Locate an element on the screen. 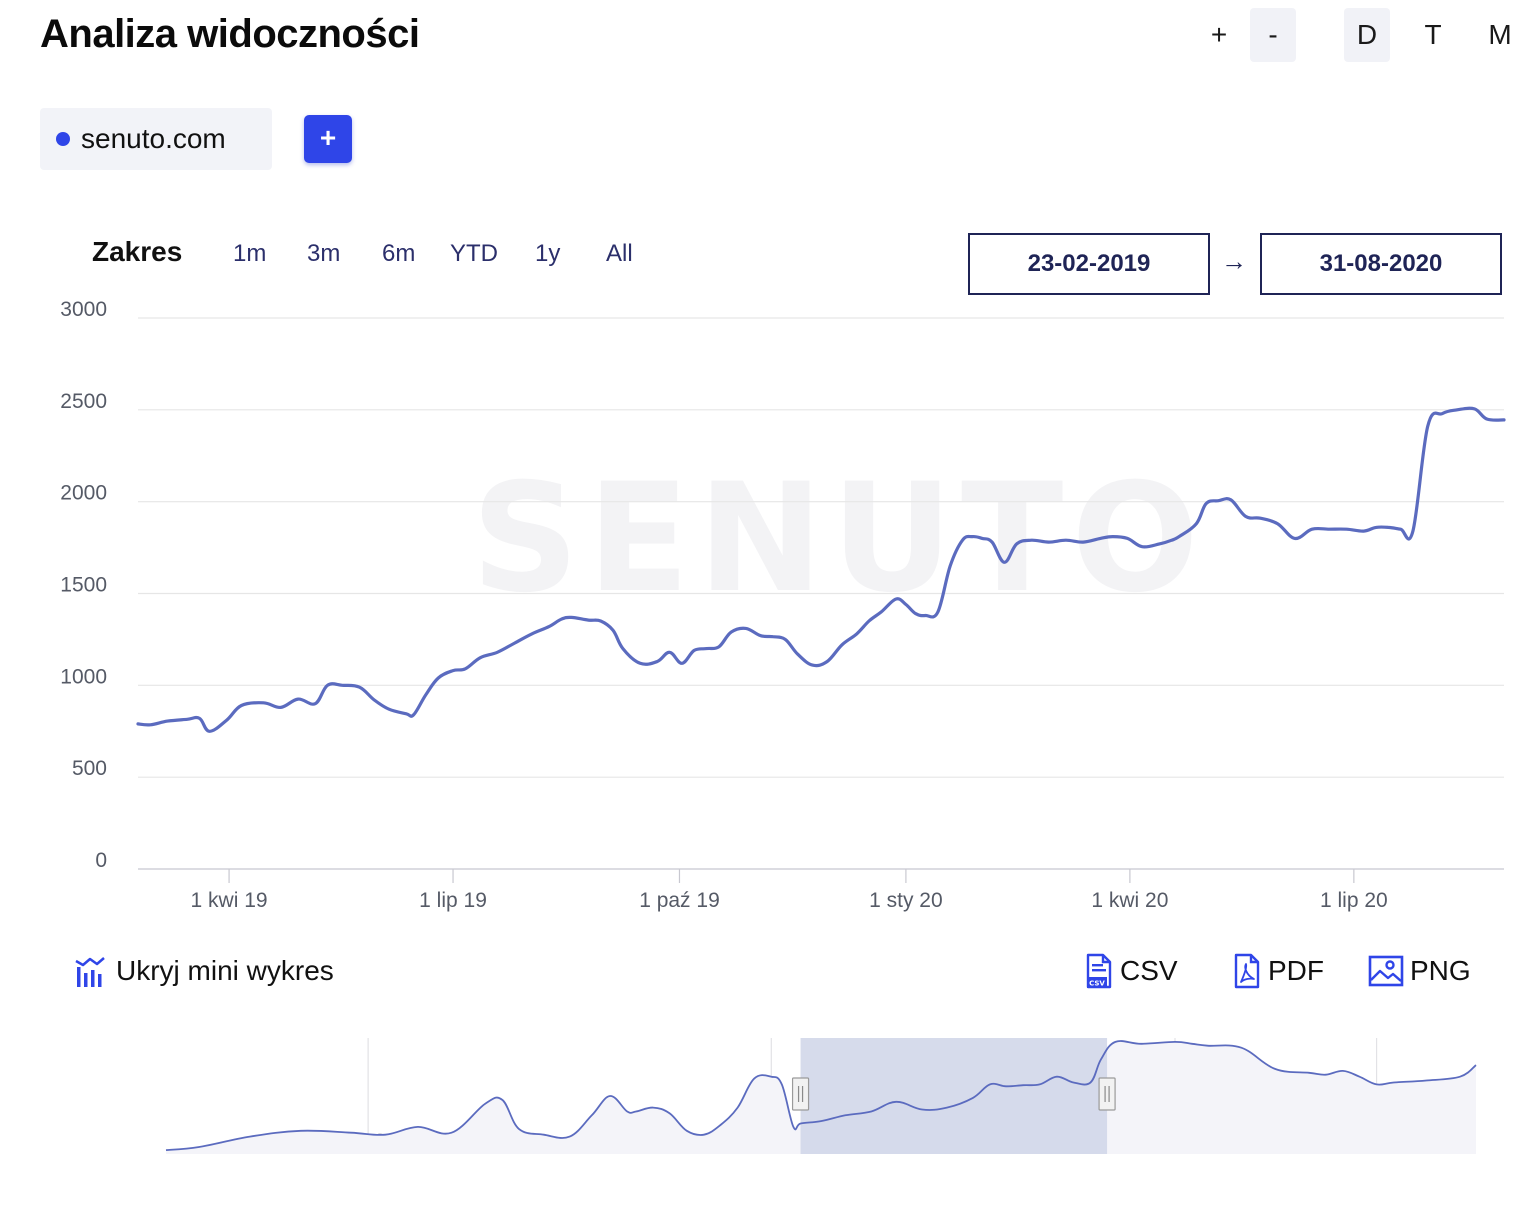 The width and height of the screenshot is (1534, 1210). mini-navigator-chart: 2016201920212022 is located at coordinates (767, 1100).